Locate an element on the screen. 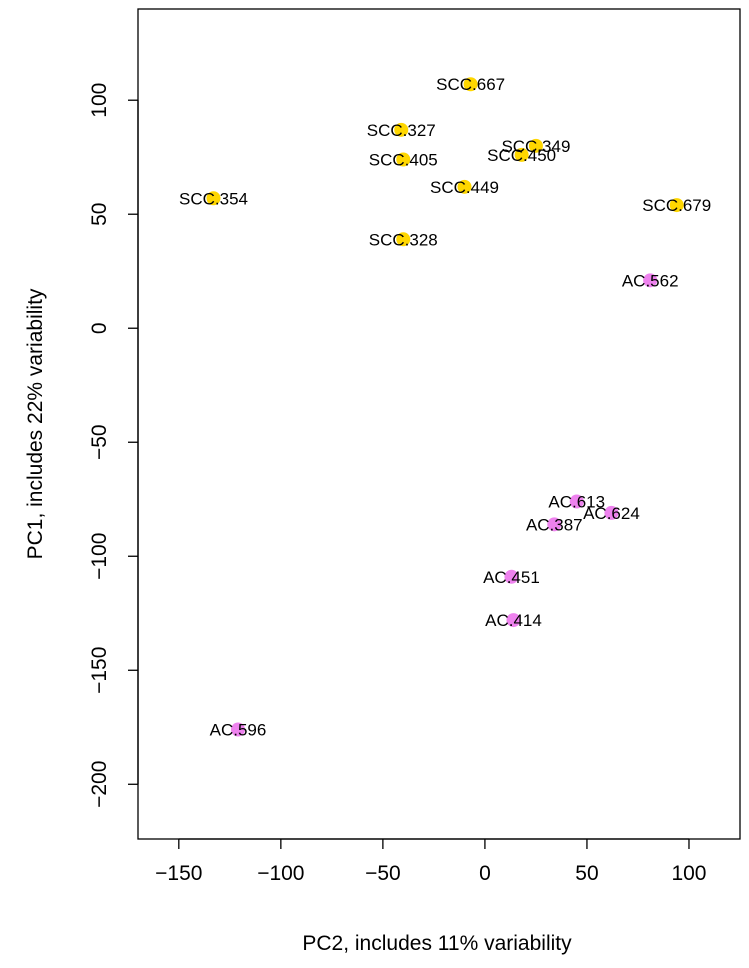 This screenshot has width=749, height=968. point-label: SCC.327 is located at coordinates (401, 130).